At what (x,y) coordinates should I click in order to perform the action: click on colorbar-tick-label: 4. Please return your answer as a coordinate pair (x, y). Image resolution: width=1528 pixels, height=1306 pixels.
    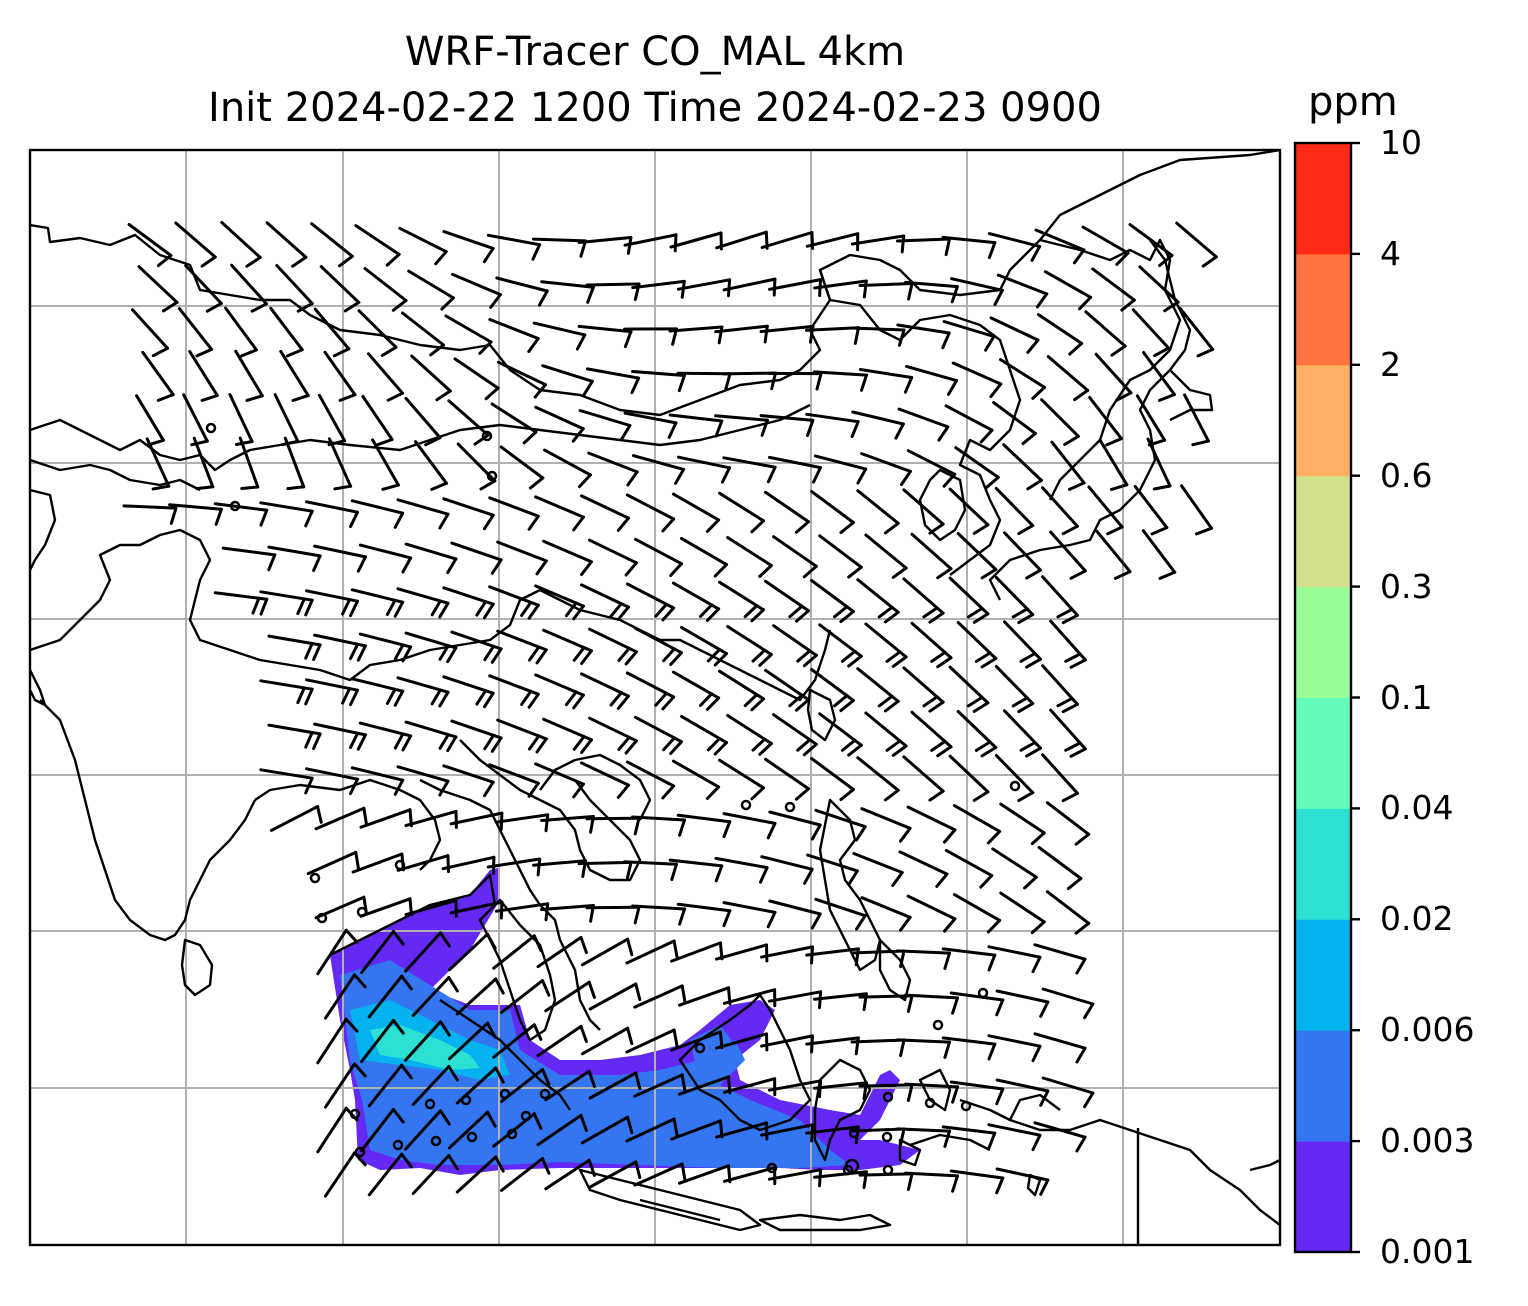
    Looking at the image, I should click on (1390, 253).